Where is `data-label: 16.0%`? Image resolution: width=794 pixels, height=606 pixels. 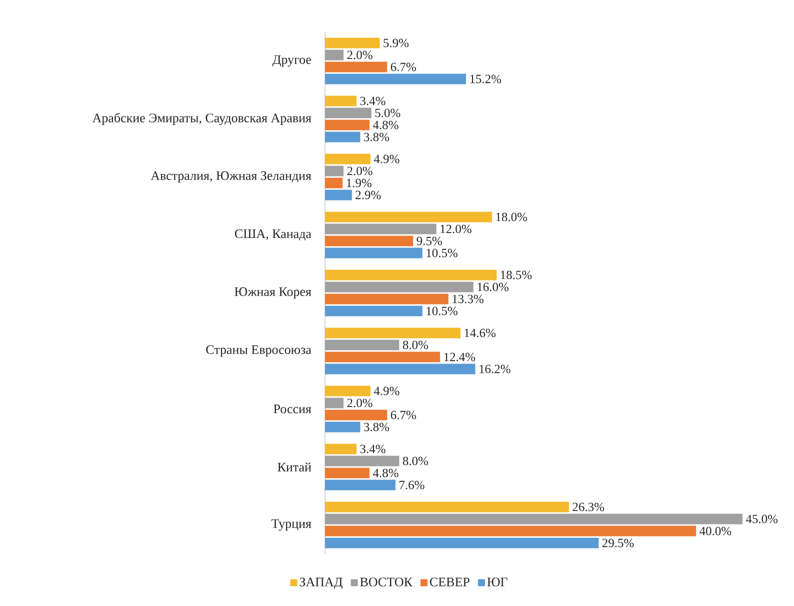
data-label: 16.0% is located at coordinates (493, 287).